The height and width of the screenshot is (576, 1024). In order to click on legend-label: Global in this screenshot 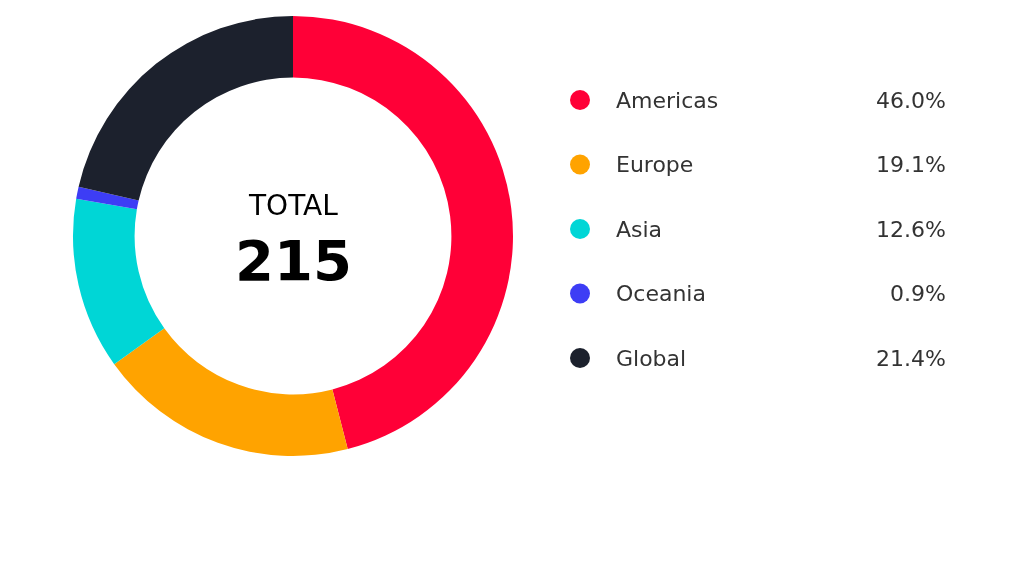, I will do `click(651, 358)`.